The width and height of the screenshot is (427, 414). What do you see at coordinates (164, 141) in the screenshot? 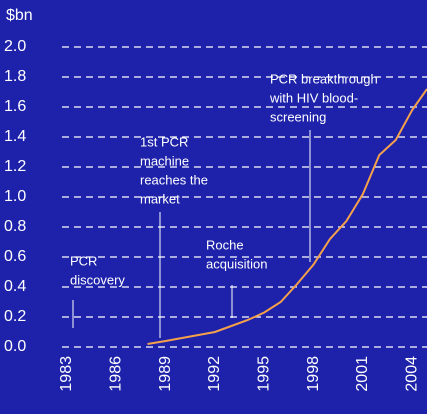
I see `annotation-text: 1st PCR` at bounding box center [164, 141].